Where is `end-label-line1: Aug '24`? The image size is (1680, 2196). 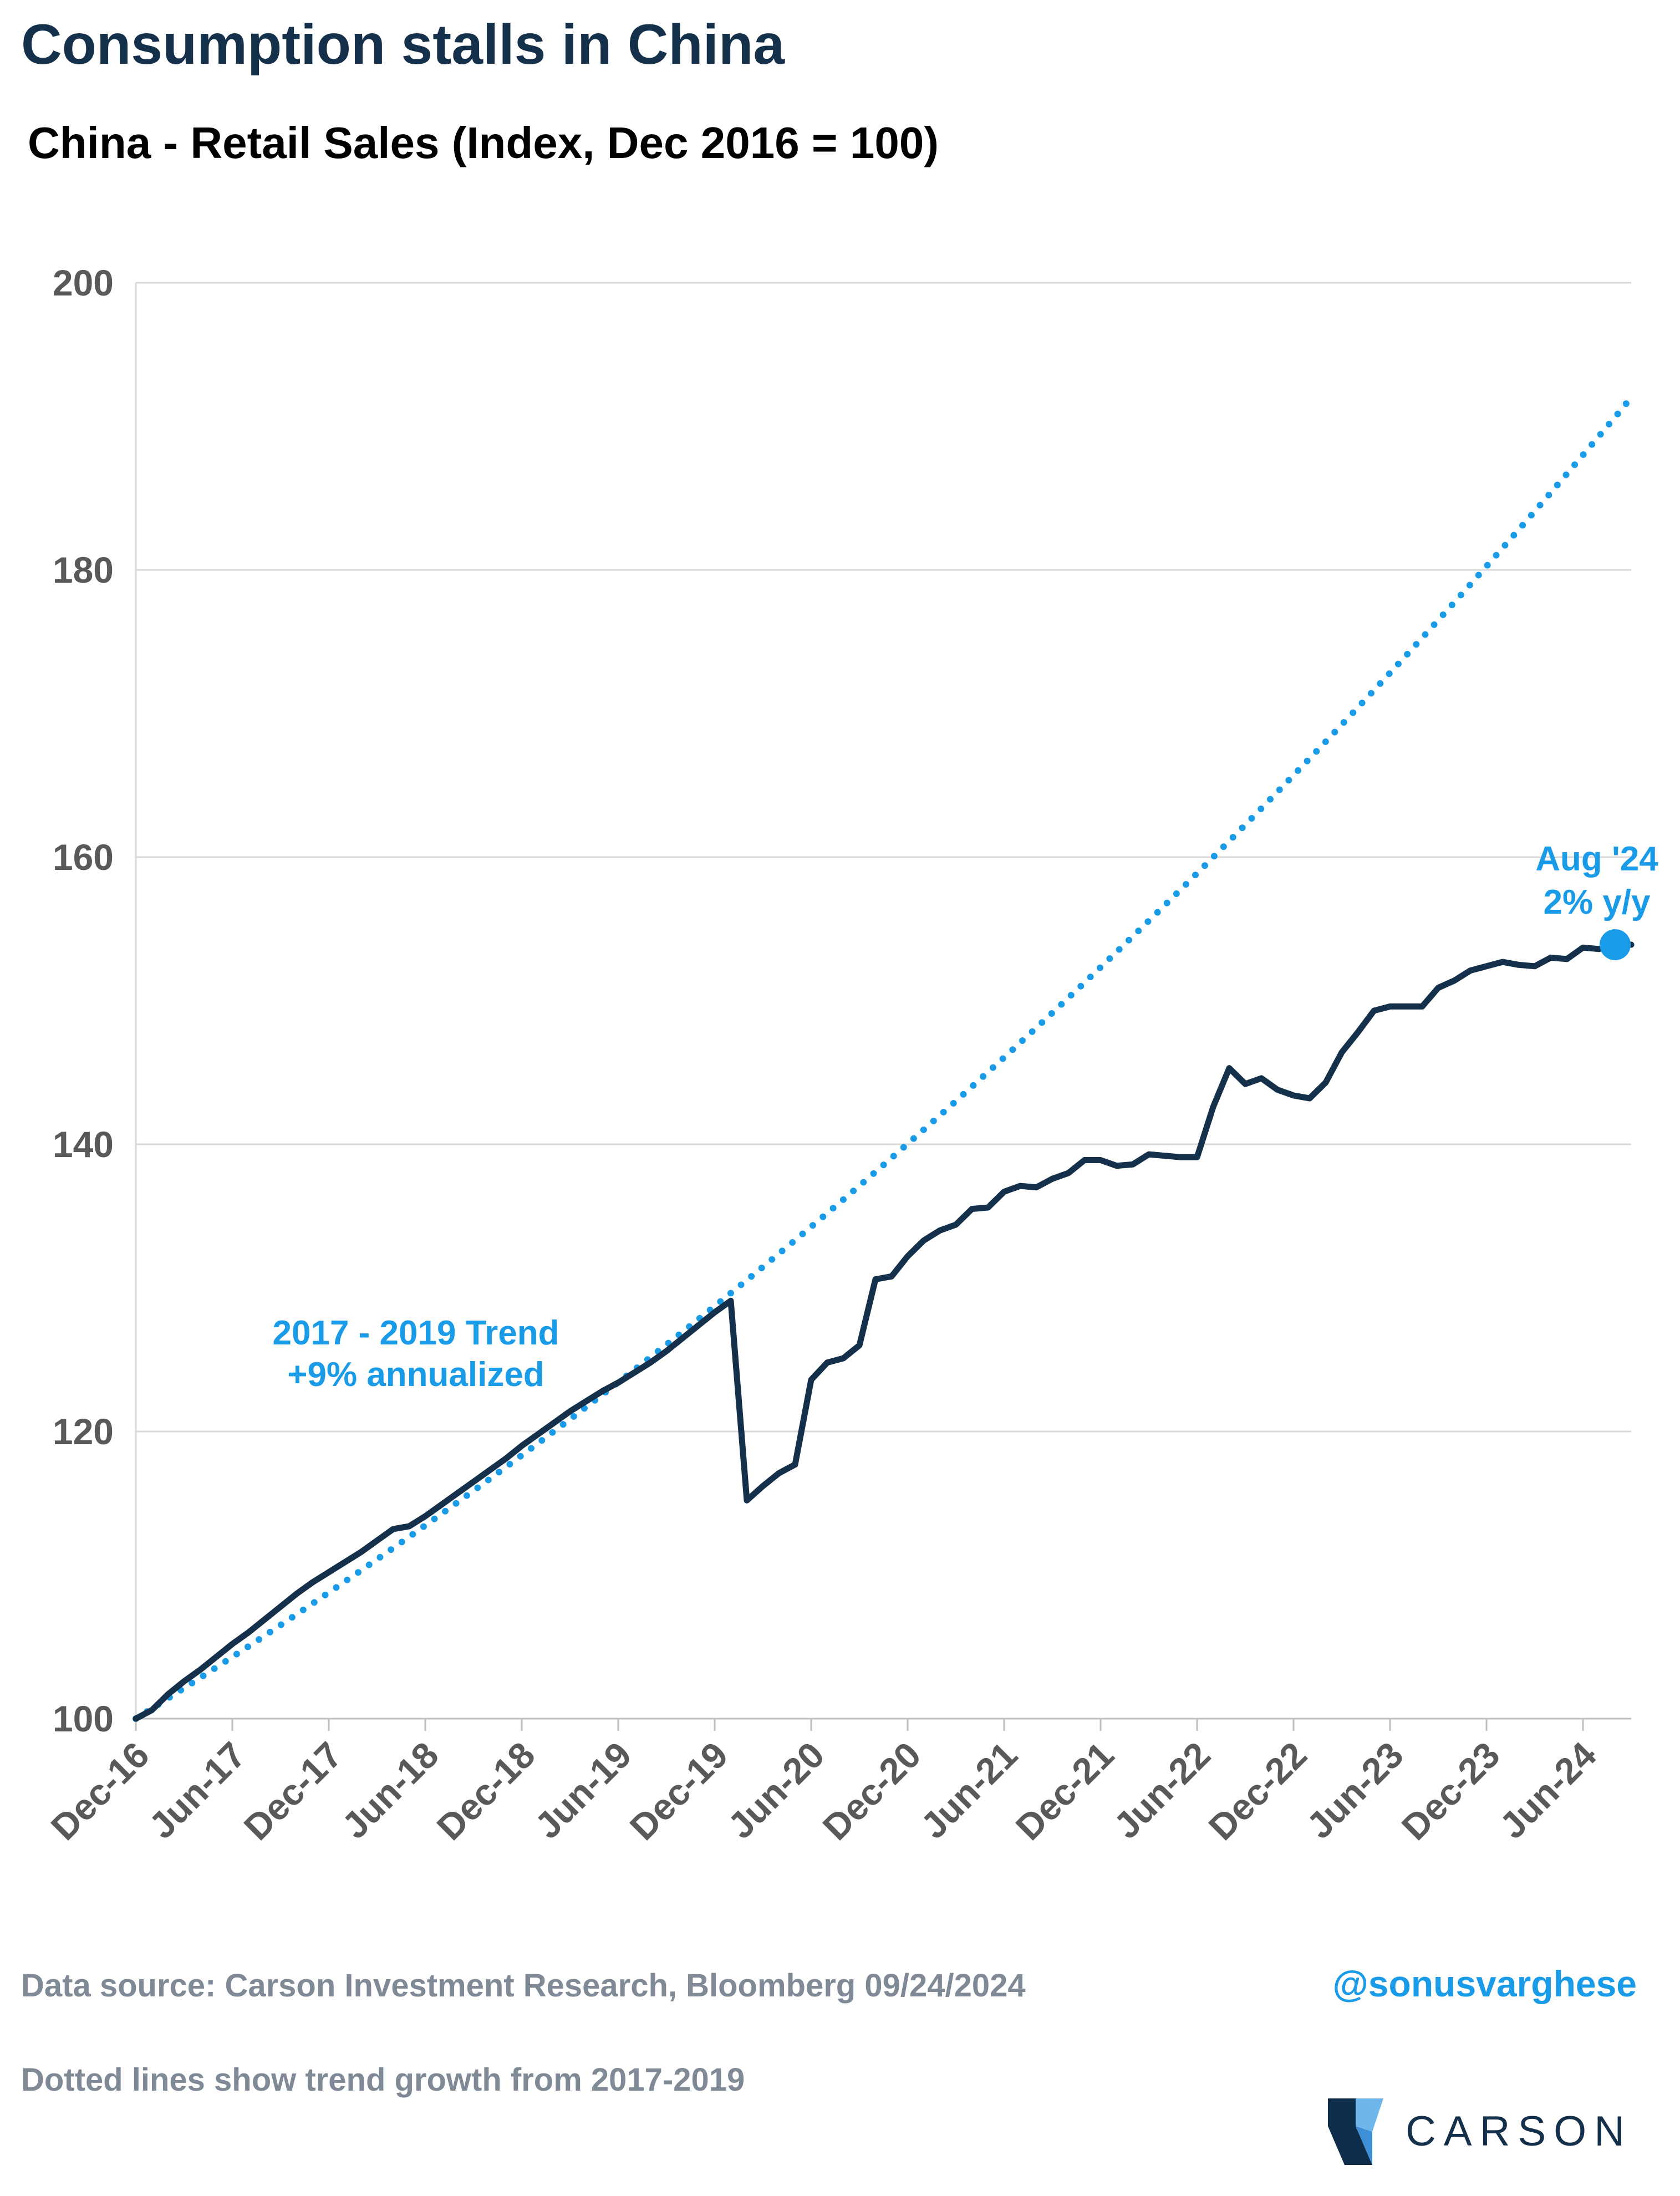 end-label-line1: Aug '24 is located at coordinates (1597, 859).